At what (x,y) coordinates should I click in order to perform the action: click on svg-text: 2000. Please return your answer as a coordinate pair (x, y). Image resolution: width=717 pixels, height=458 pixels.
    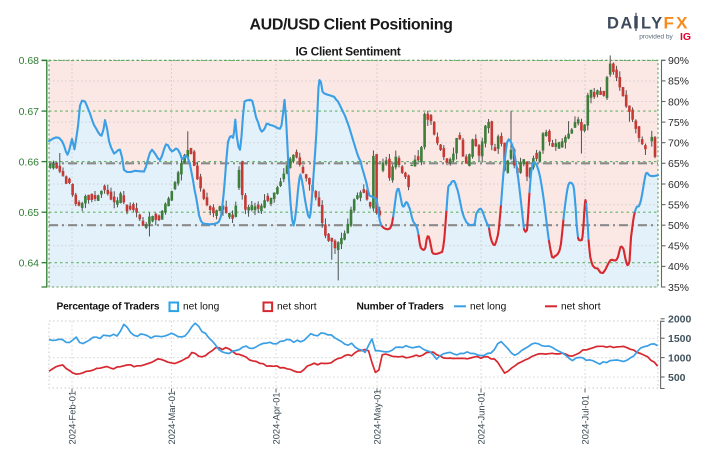
    Looking at the image, I should click on (680, 320).